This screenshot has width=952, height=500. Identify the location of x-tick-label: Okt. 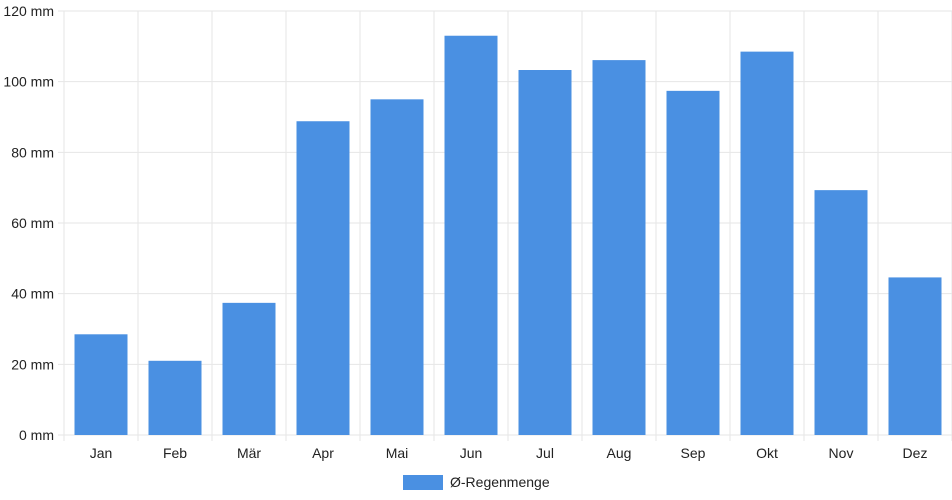
(767, 453).